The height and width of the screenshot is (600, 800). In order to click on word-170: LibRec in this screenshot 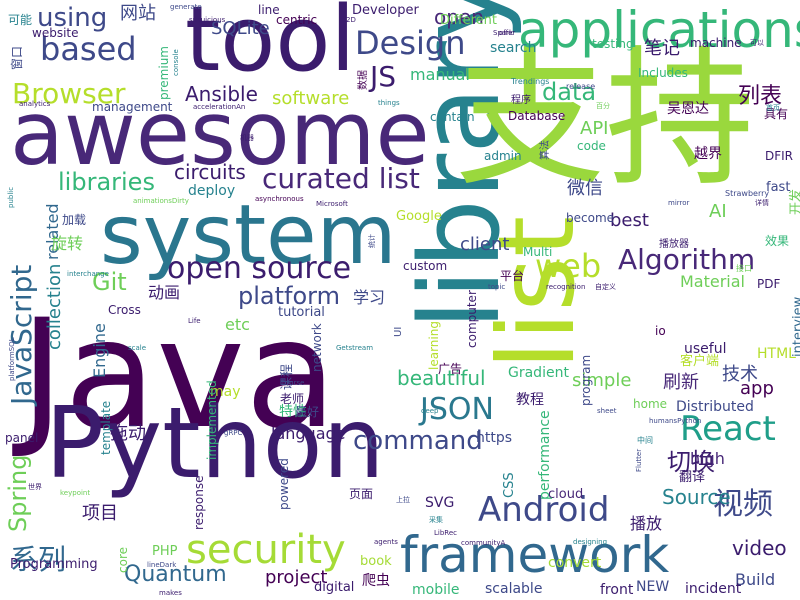, I will do `click(445, 533)`.